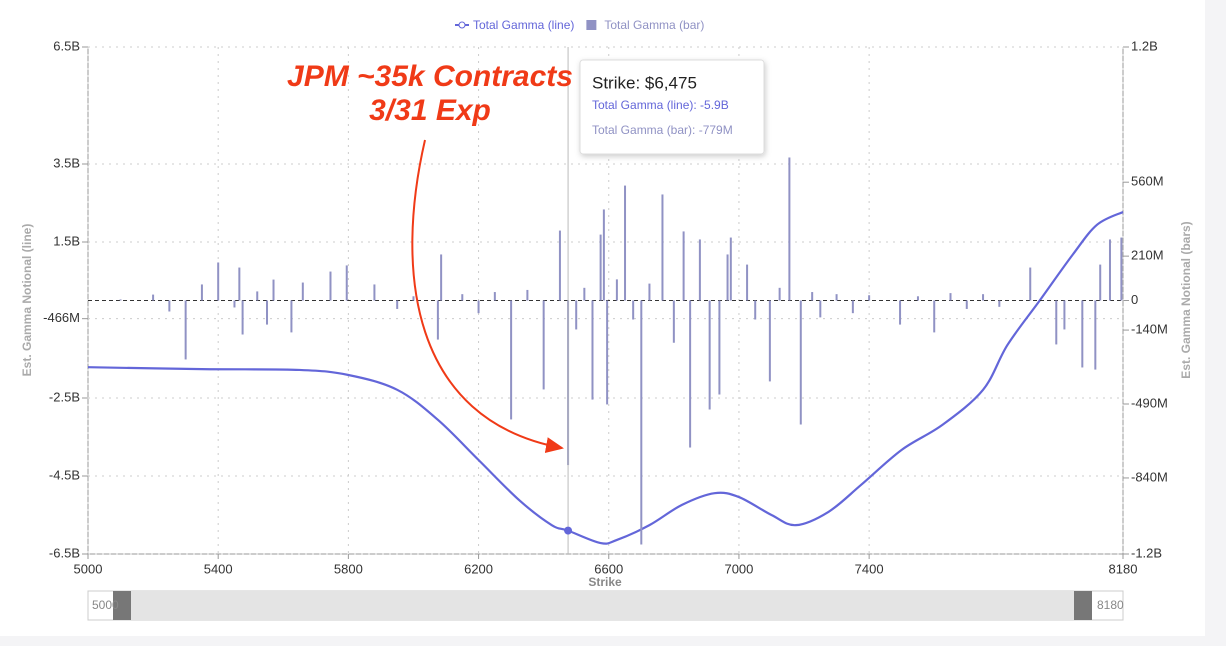 The width and height of the screenshot is (1226, 646). Describe the element at coordinates (61, 317) in the screenshot. I see `y-tick-label: -466M` at that location.